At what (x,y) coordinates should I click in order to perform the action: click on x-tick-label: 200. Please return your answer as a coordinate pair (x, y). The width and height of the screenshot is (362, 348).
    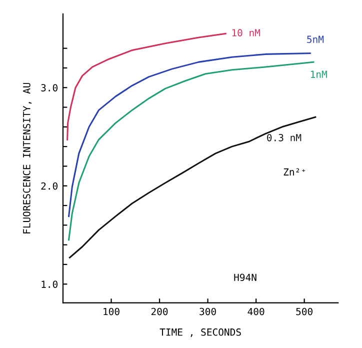
    Looking at the image, I should click on (159, 312).